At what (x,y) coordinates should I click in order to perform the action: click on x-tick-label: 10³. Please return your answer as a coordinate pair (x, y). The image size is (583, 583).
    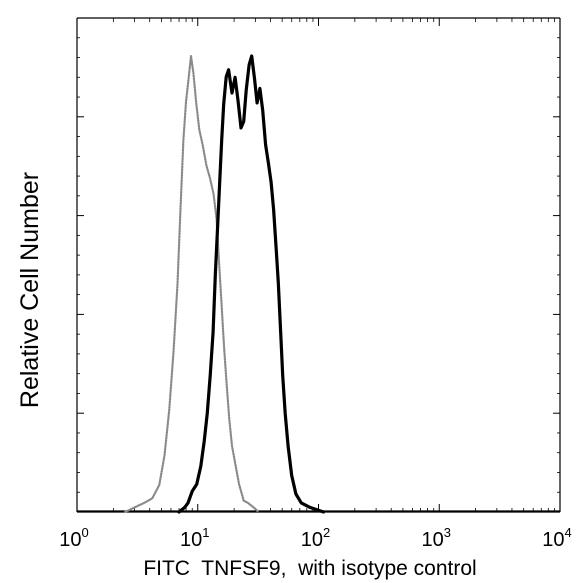
    Looking at the image, I should click on (436, 538).